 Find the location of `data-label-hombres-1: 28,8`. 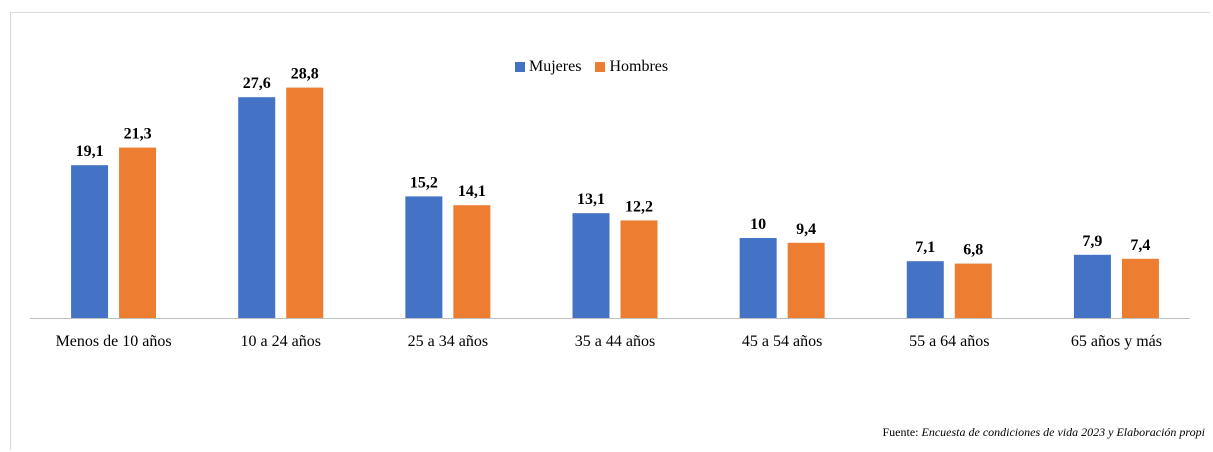

data-label-hombres-1: 28,8 is located at coordinates (305, 74).